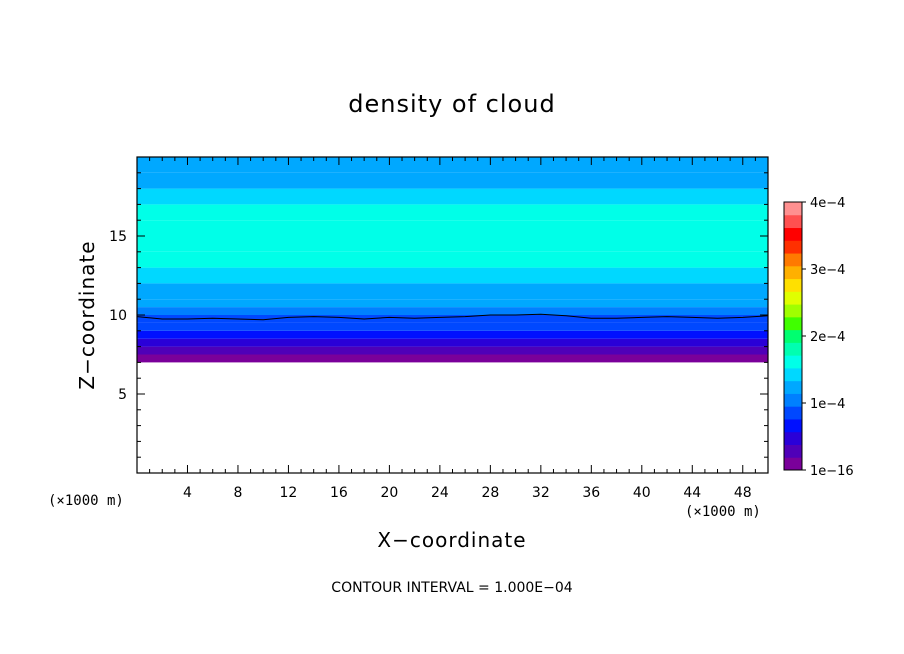 This screenshot has height=654, width=904. What do you see at coordinates (591, 493) in the screenshot?
I see `x-tick-label: 36` at bounding box center [591, 493].